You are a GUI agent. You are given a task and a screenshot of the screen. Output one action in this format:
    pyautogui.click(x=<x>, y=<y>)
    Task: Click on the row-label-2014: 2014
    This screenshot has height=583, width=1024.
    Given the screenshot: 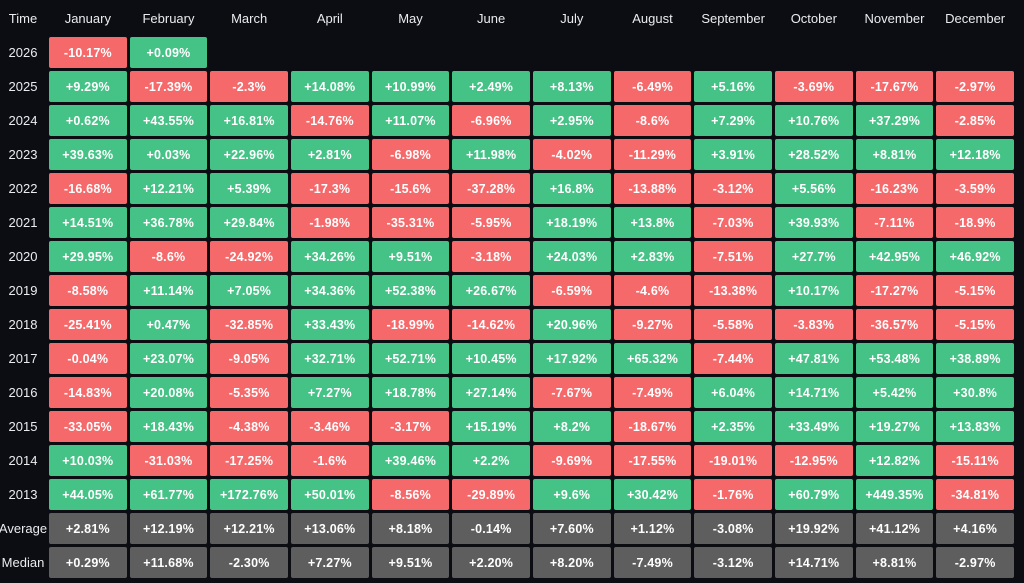 What is the action you would take?
    pyautogui.click(x=23, y=460)
    